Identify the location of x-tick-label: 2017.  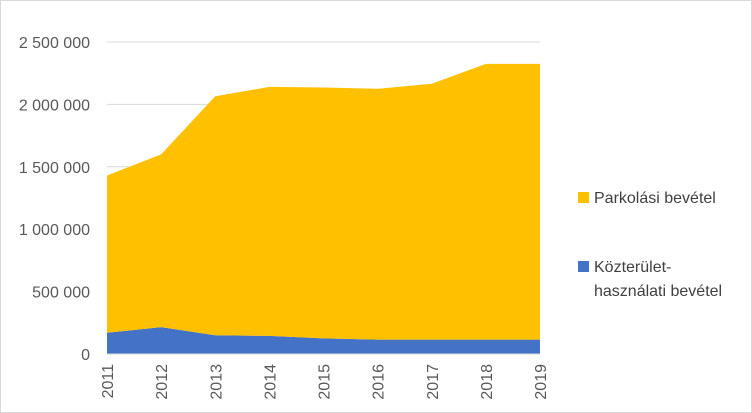
(433, 382).